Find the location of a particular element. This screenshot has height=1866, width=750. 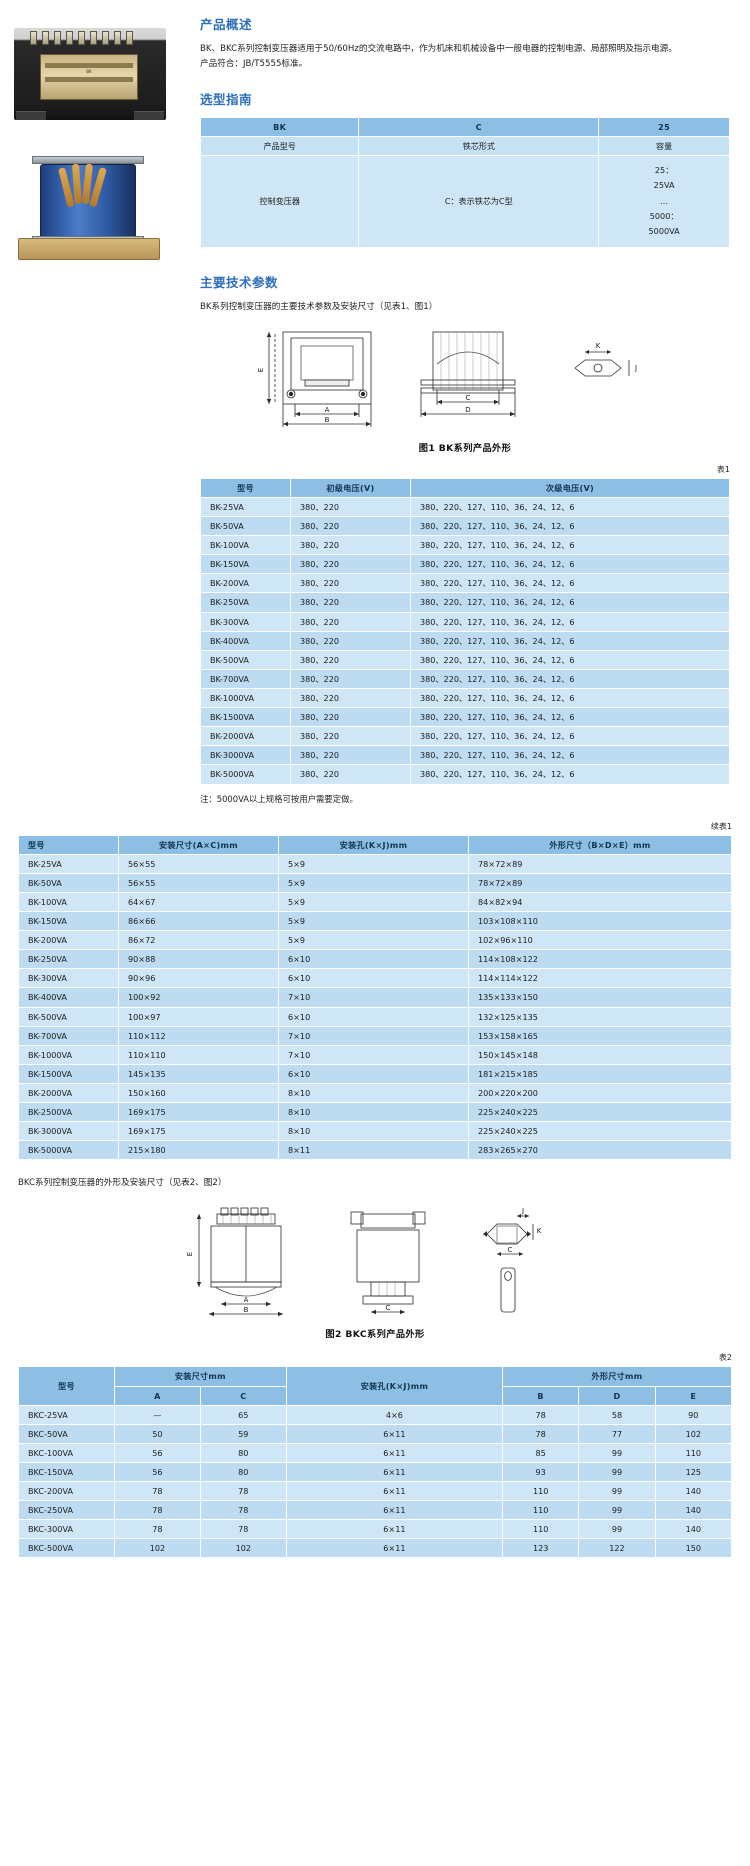

cell-mounting-size: 86×72 is located at coordinates (198, 940).